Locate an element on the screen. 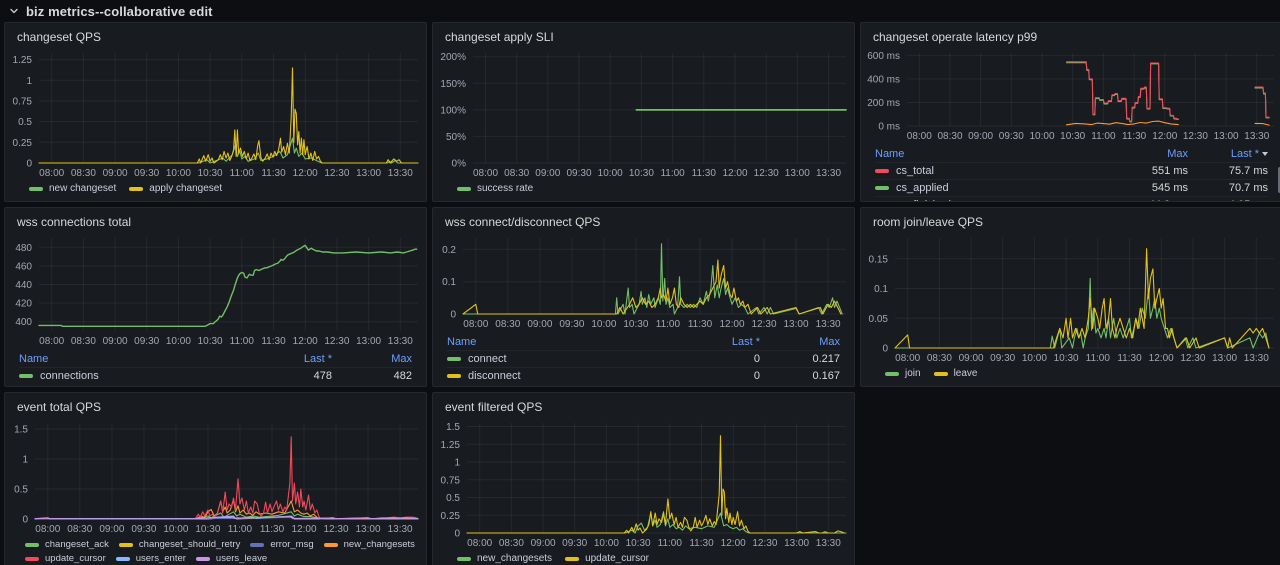  legend-item-cs-applied: cs_applied is located at coordinates (991, 188).